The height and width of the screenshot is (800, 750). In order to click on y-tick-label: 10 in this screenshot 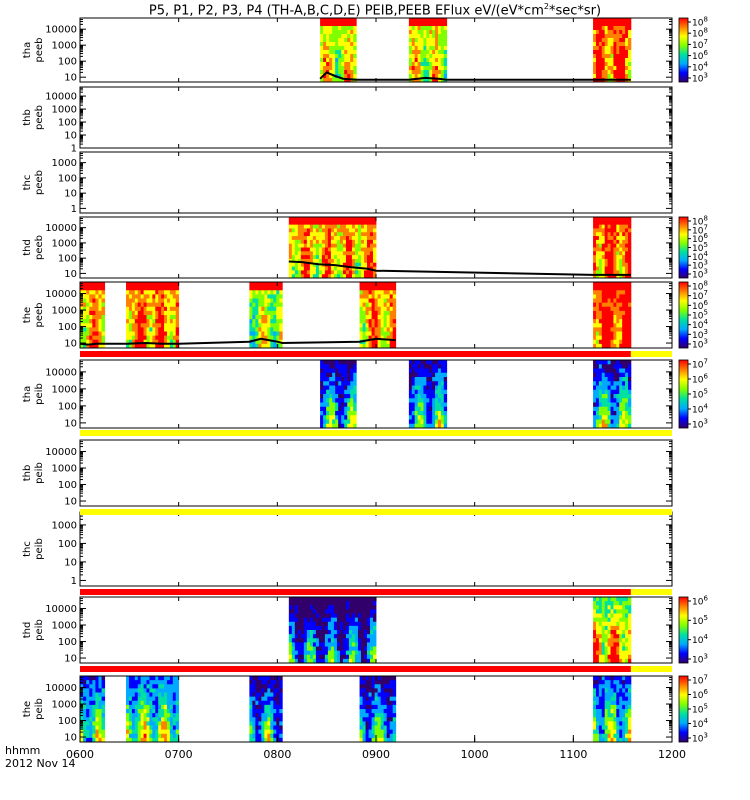, I will do `click(70, 423)`.